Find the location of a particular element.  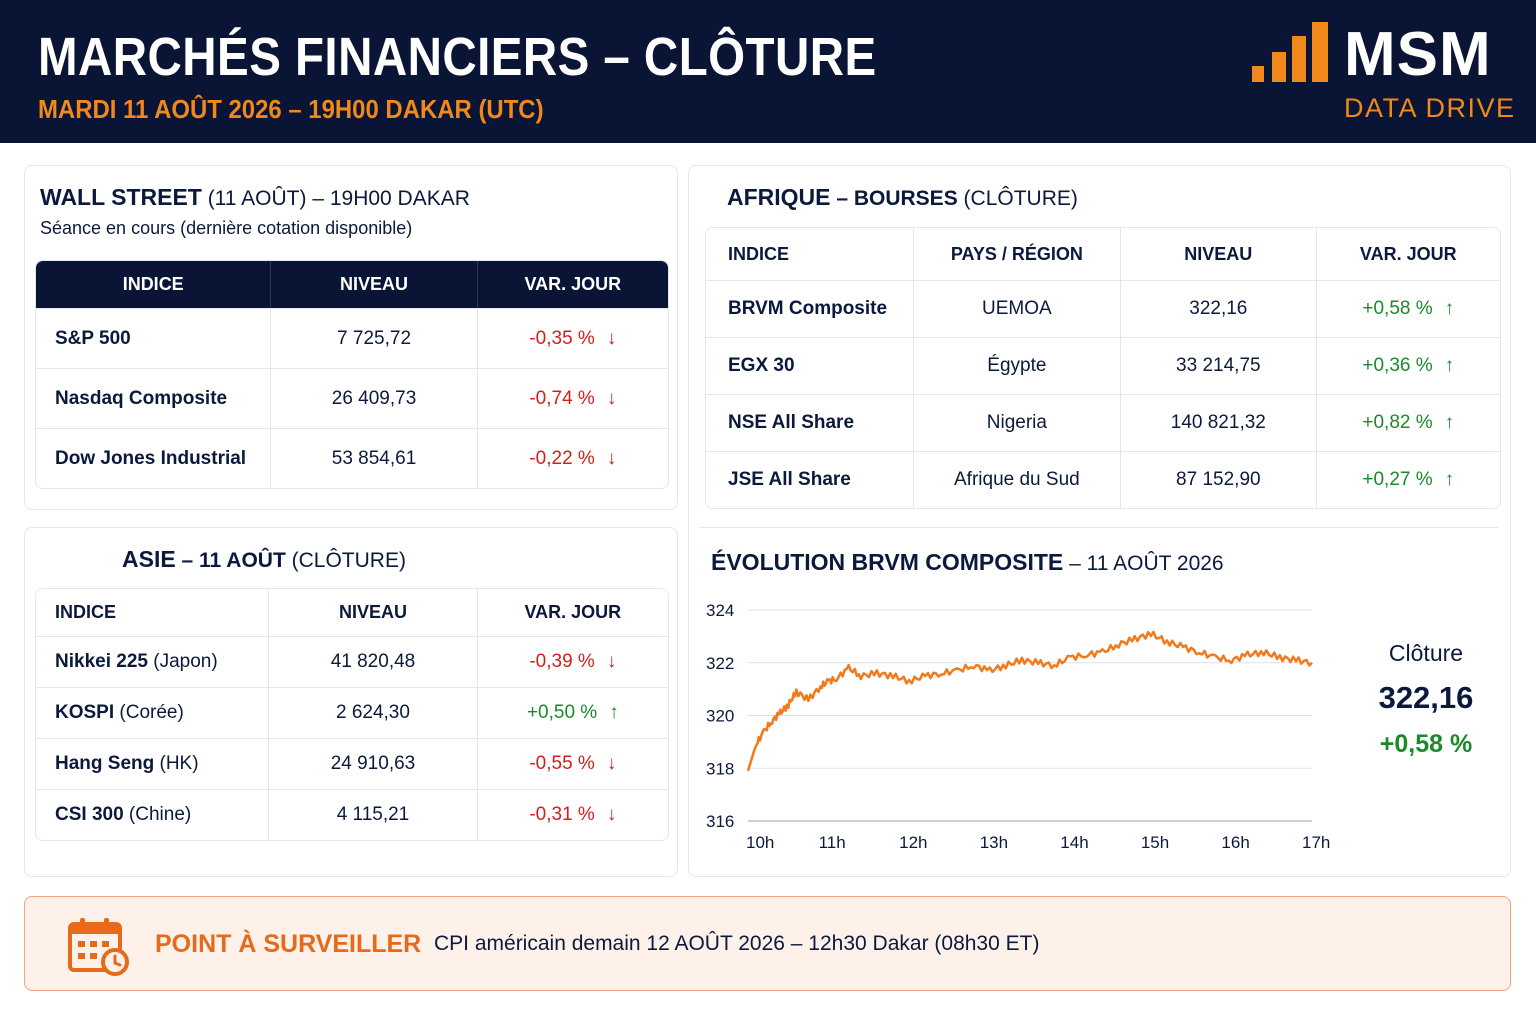

index-name: KOSPI is located at coordinates (85, 712).